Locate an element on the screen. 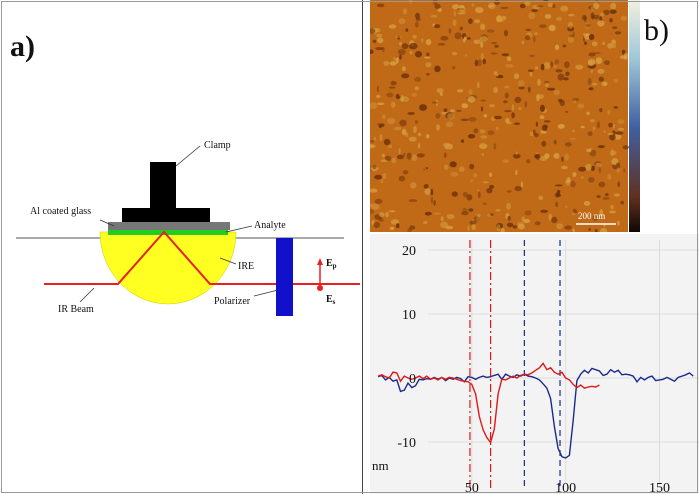 Image resolution: width=699 pixels, height=494 pixels. al-coated-glass is located at coordinates (169, 226).